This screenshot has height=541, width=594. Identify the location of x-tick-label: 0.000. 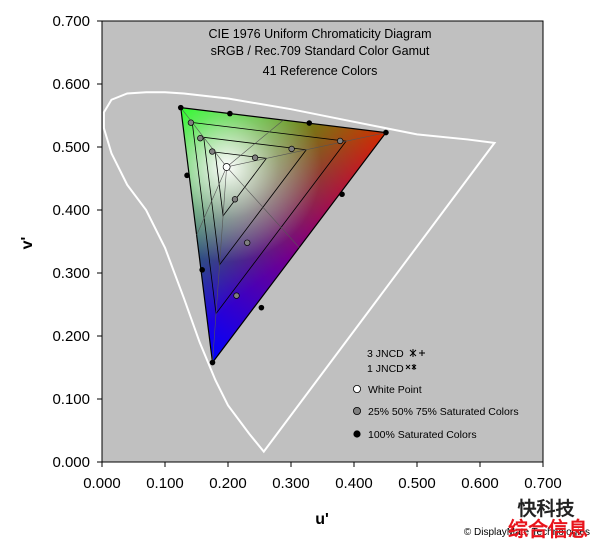
(102, 483).